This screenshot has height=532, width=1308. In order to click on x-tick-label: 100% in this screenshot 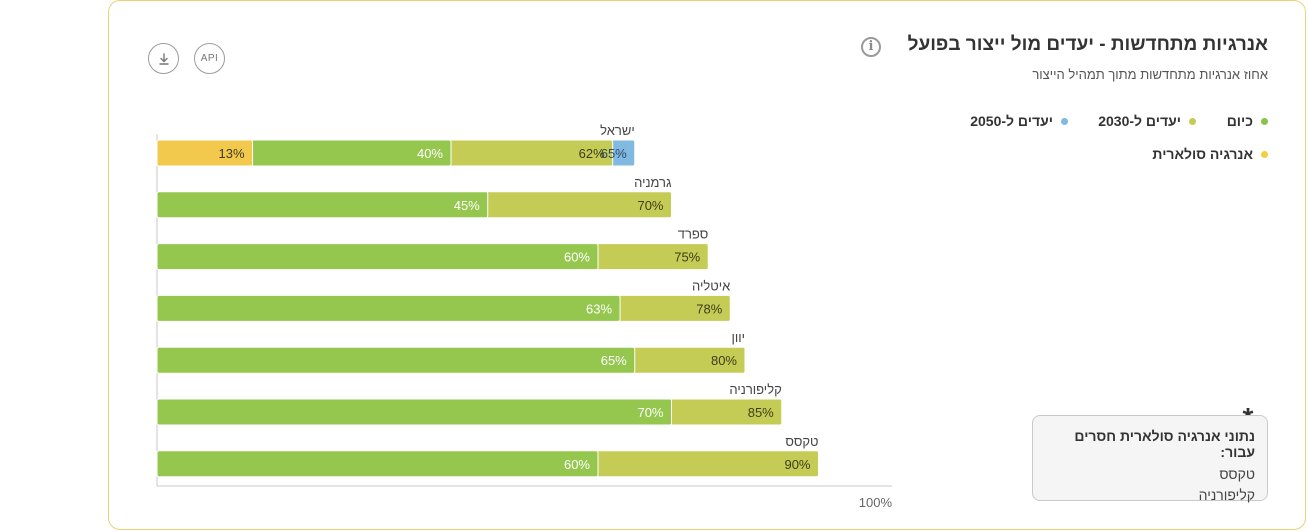, I will do `click(876, 502)`.